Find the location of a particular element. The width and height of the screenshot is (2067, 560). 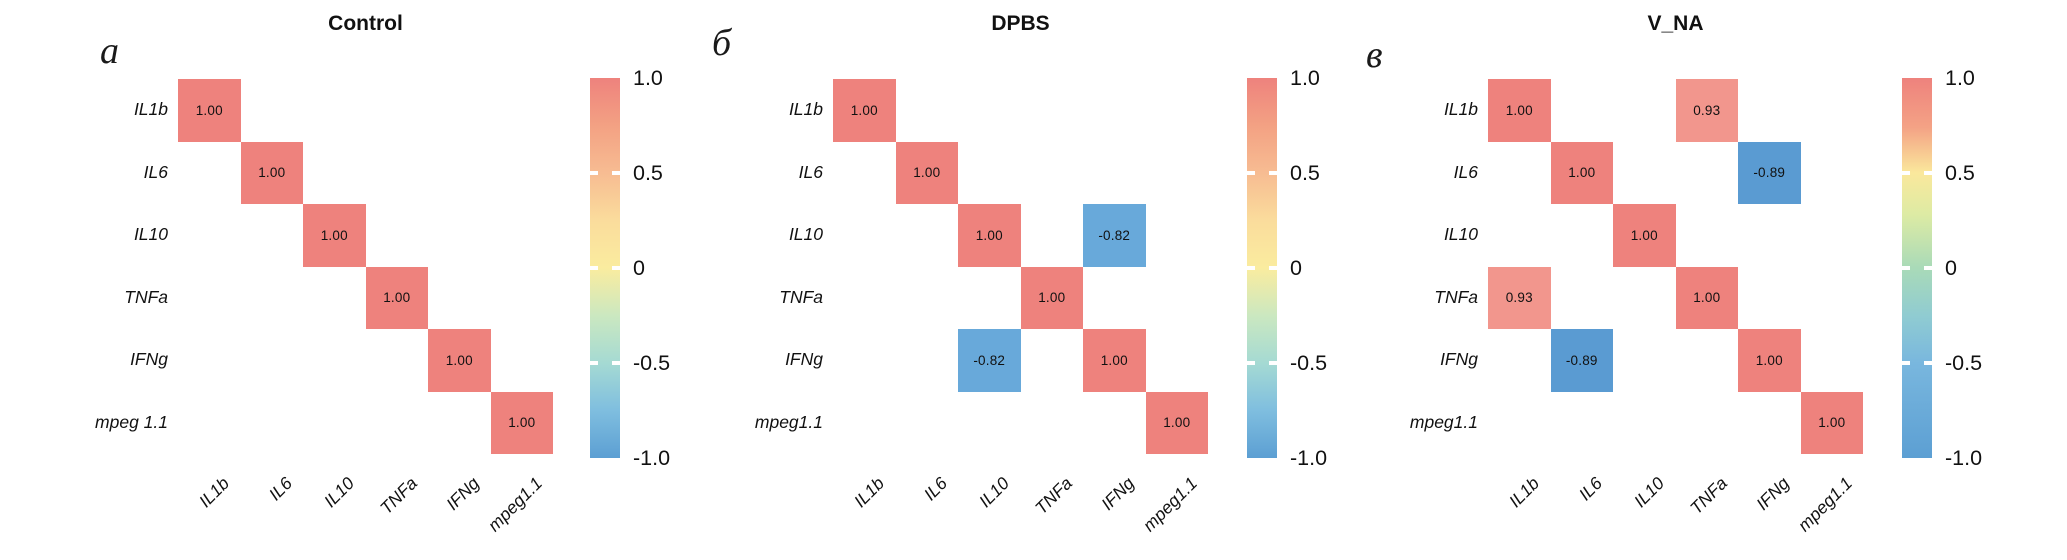

panel-title: V_NA is located at coordinates (1675, 23).